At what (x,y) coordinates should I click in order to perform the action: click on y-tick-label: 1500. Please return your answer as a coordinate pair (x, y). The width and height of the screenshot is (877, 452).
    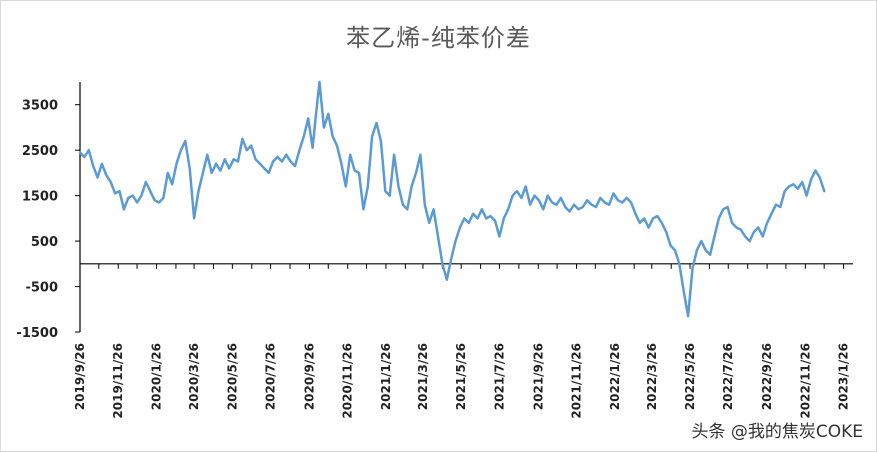
    Looking at the image, I should click on (40, 197).